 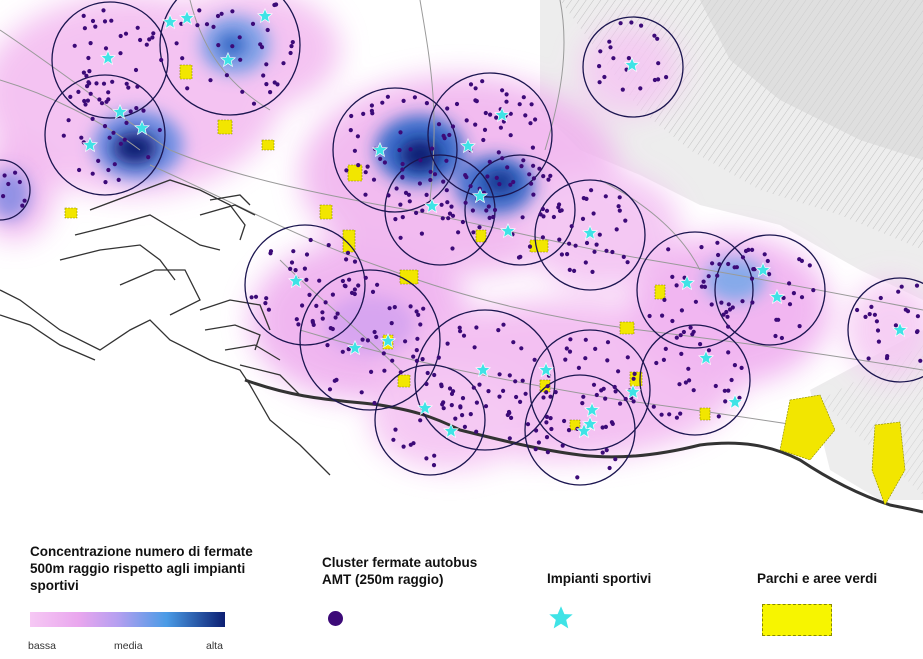 I want to click on scale-mid-label: media, so click(x=128, y=646).